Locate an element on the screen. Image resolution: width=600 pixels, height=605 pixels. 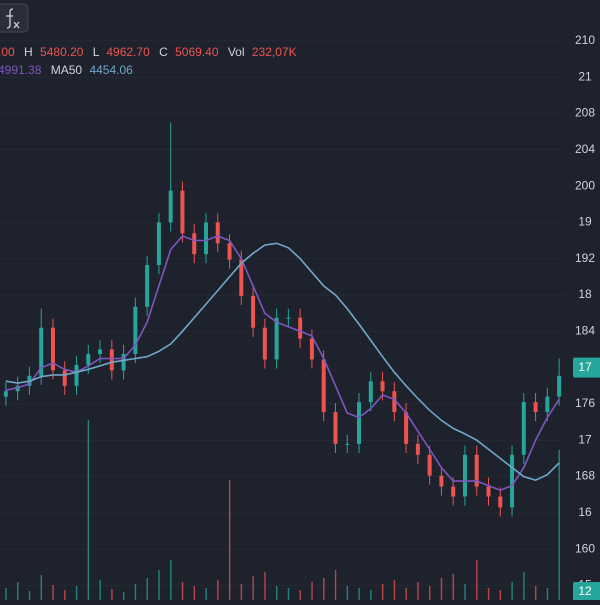
function-button is located at coordinates (14, 18).